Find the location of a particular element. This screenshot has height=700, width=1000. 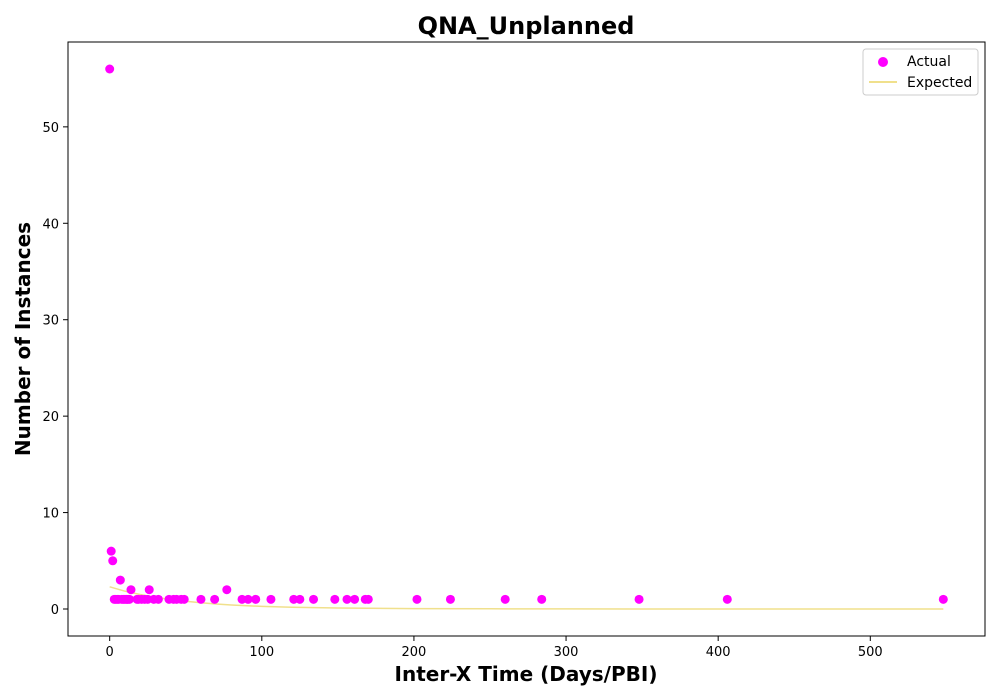

y-axis: 0 10 20 30 40 50 is located at coordinates (55, 369).